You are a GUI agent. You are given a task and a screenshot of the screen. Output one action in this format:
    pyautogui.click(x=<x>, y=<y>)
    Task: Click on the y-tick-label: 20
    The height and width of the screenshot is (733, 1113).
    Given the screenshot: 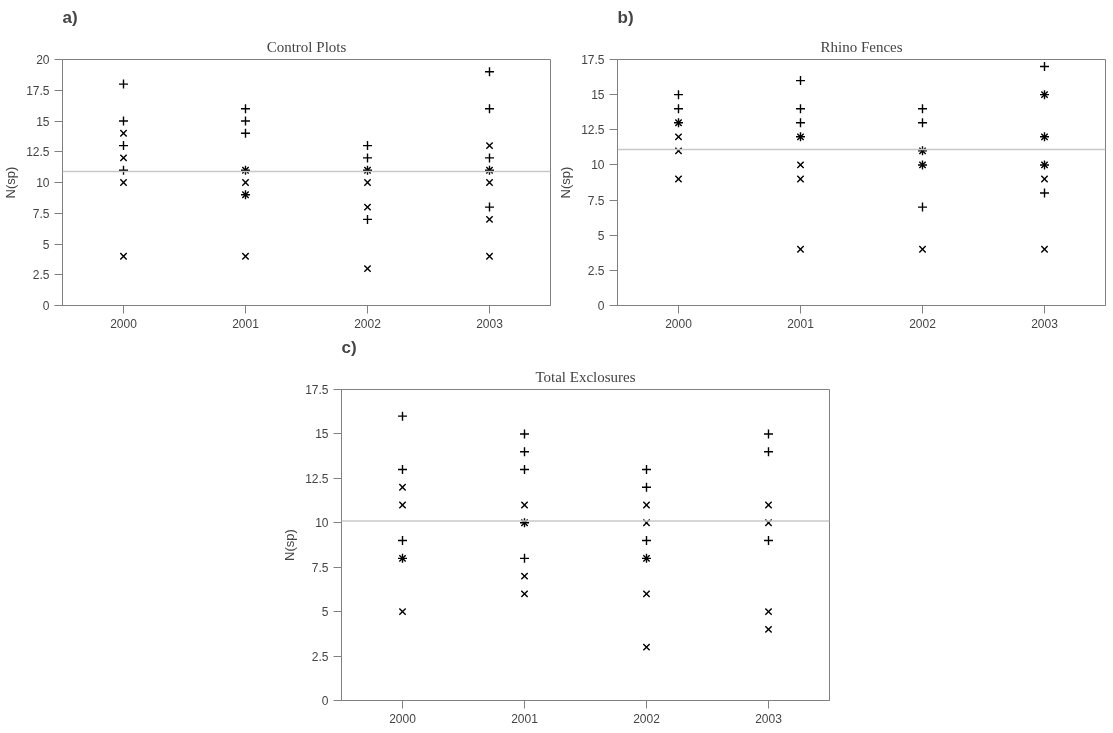 What is the action you would take?
    pyautogui.click(x=43, y=60)
    